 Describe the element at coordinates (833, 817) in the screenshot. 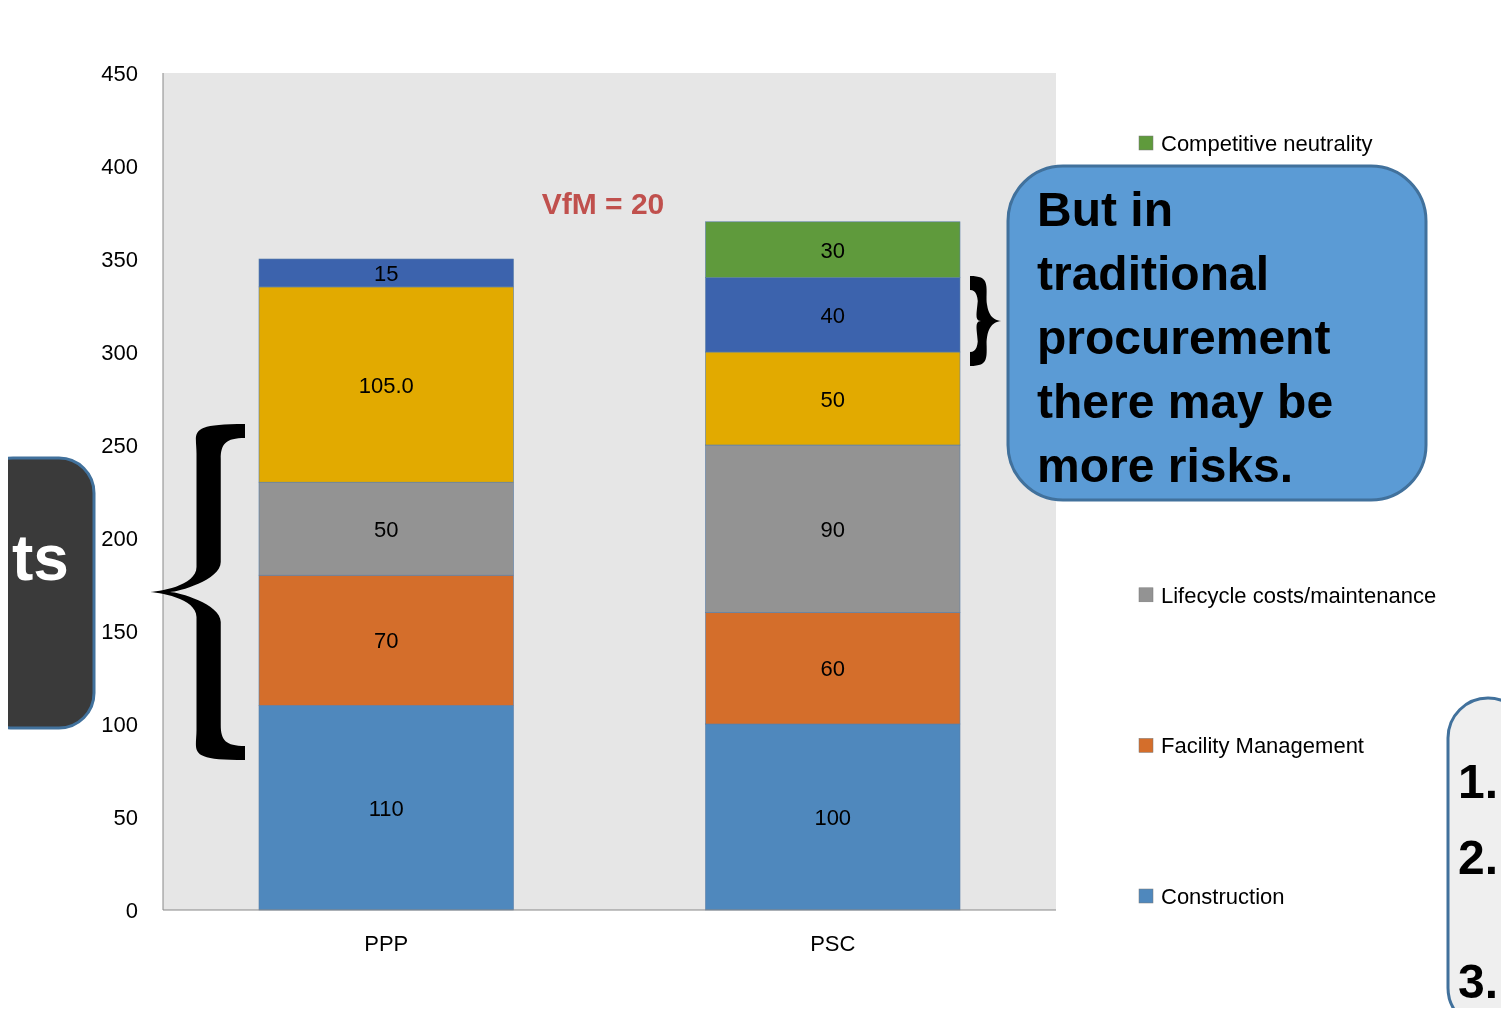

I see `data-label: 100` at that location.